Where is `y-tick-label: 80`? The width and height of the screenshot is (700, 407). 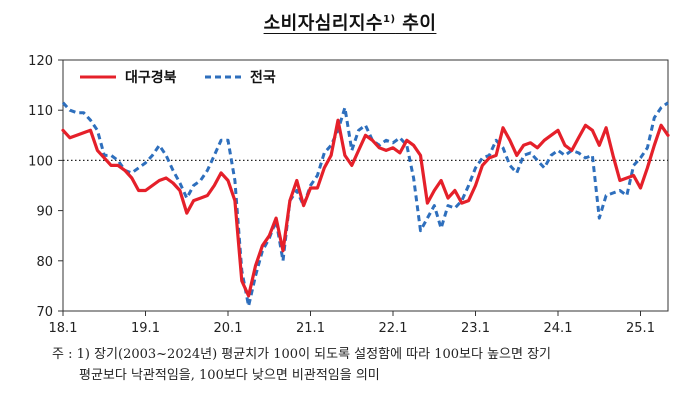 y-tick-label: 80 is located at coordinates (44, 262).